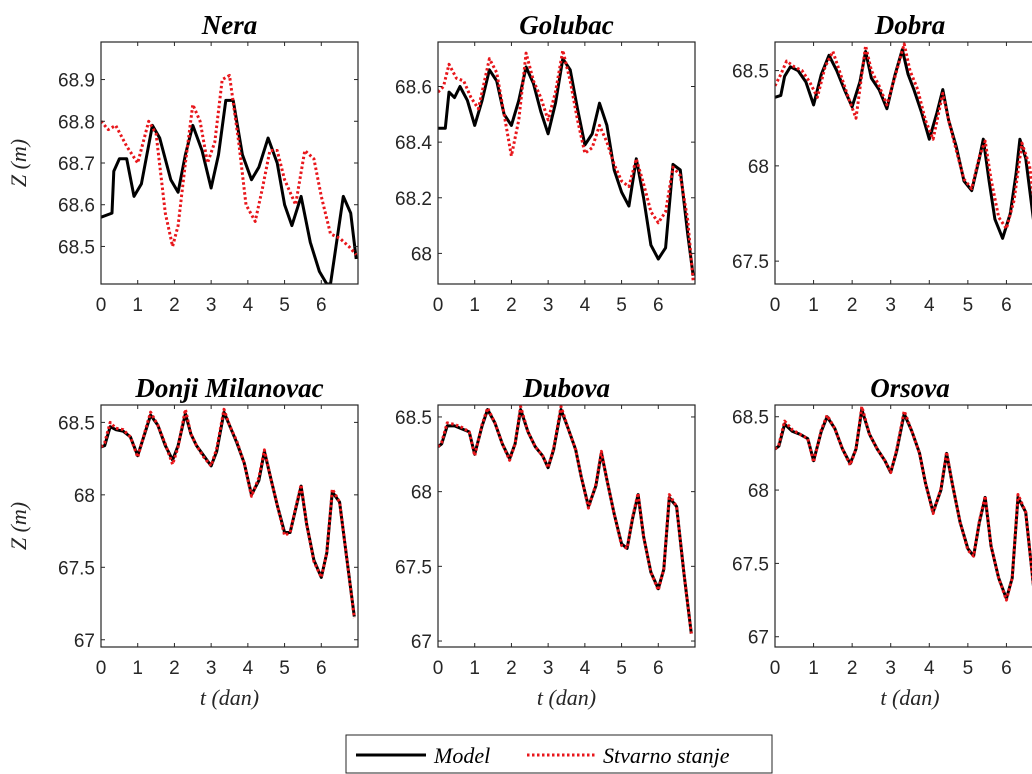 This screenshot has width=1032, height=774. What do you see at coordinates (758, 638) in the screenshot?
I see `y-tick-label-orsova: 67` at bounding box center [758, 638].